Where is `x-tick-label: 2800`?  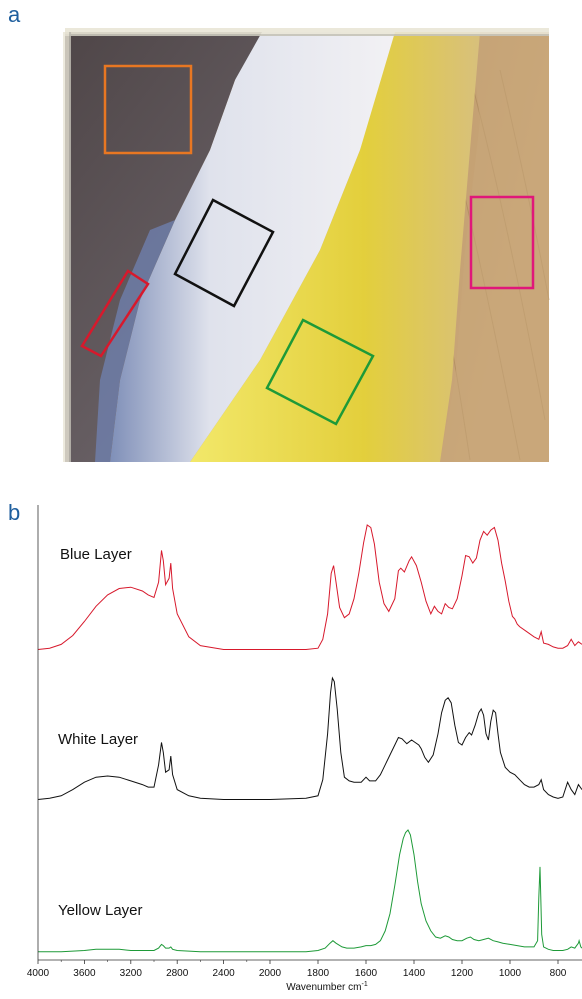
x-tick-label: 2800 is located at coordinates (177, 973).